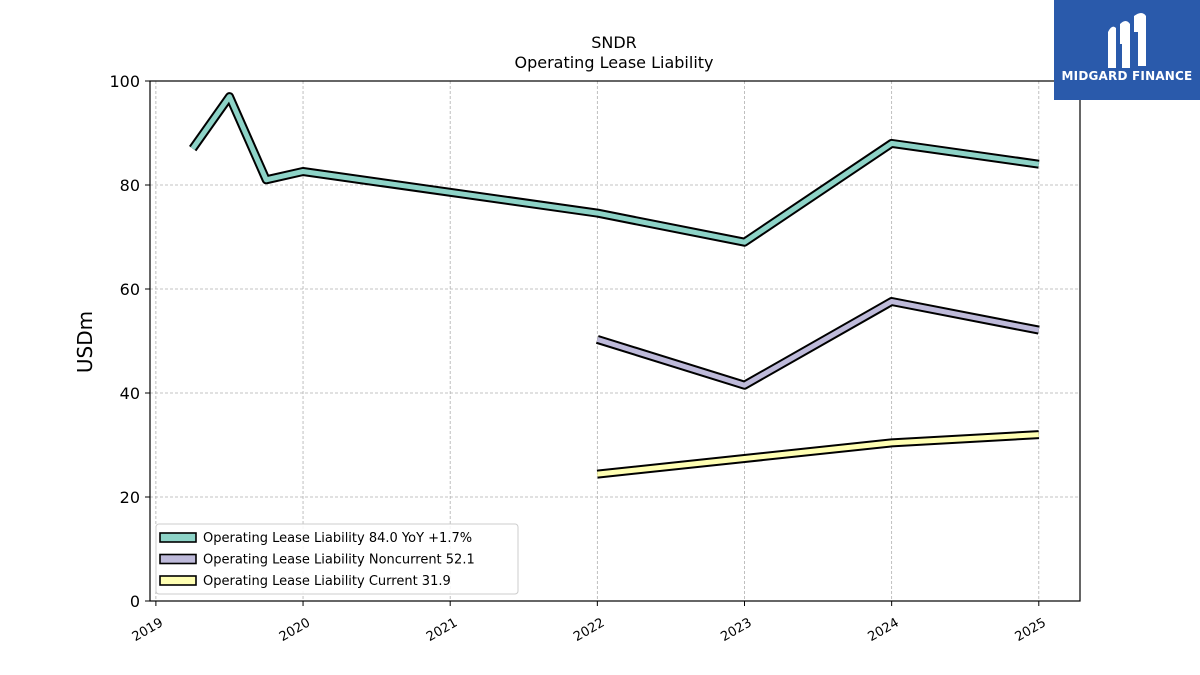 This screenshot has height=675, width=1200. What do you see at coordinates (85, 342) in the screenshot?
I see `y-axis-label: USDm` at bounding box center [85, 342].